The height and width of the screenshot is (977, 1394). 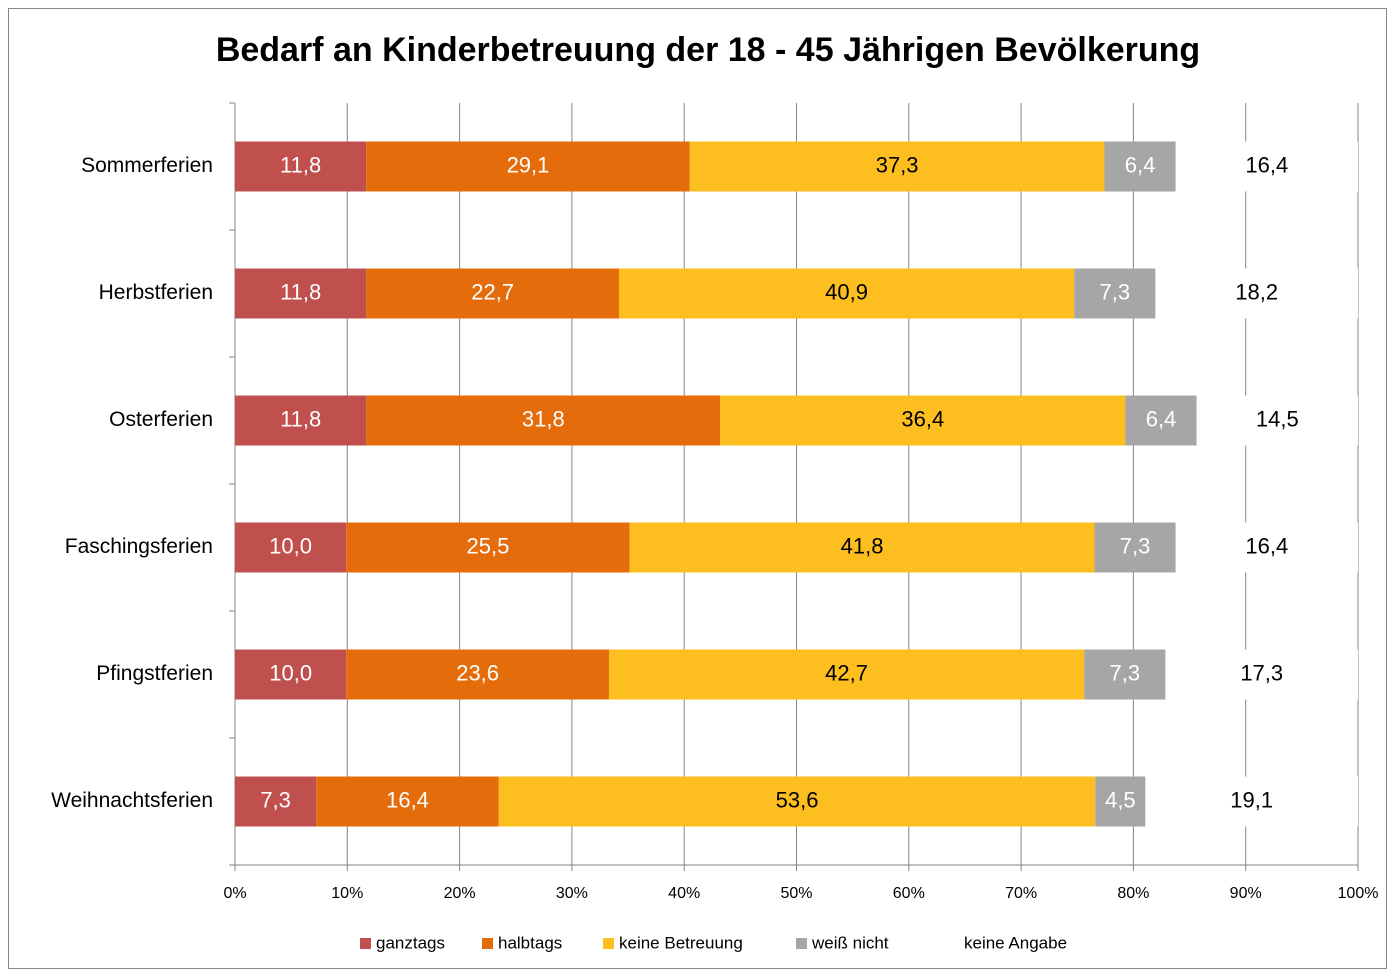 What do you see at coordinates (234, 893) in the screenshot?
I see `x-tick-label: 0%` at bounding box center [234, 893].